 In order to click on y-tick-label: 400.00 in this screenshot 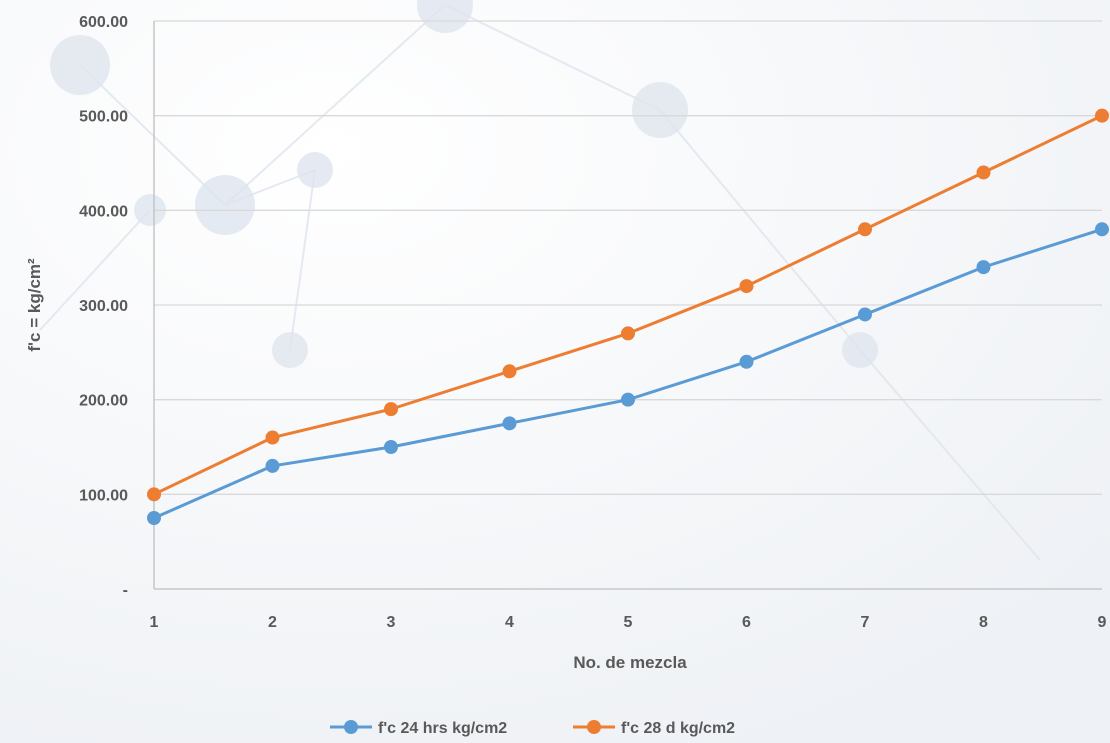, I will do `click(103, 211)`.